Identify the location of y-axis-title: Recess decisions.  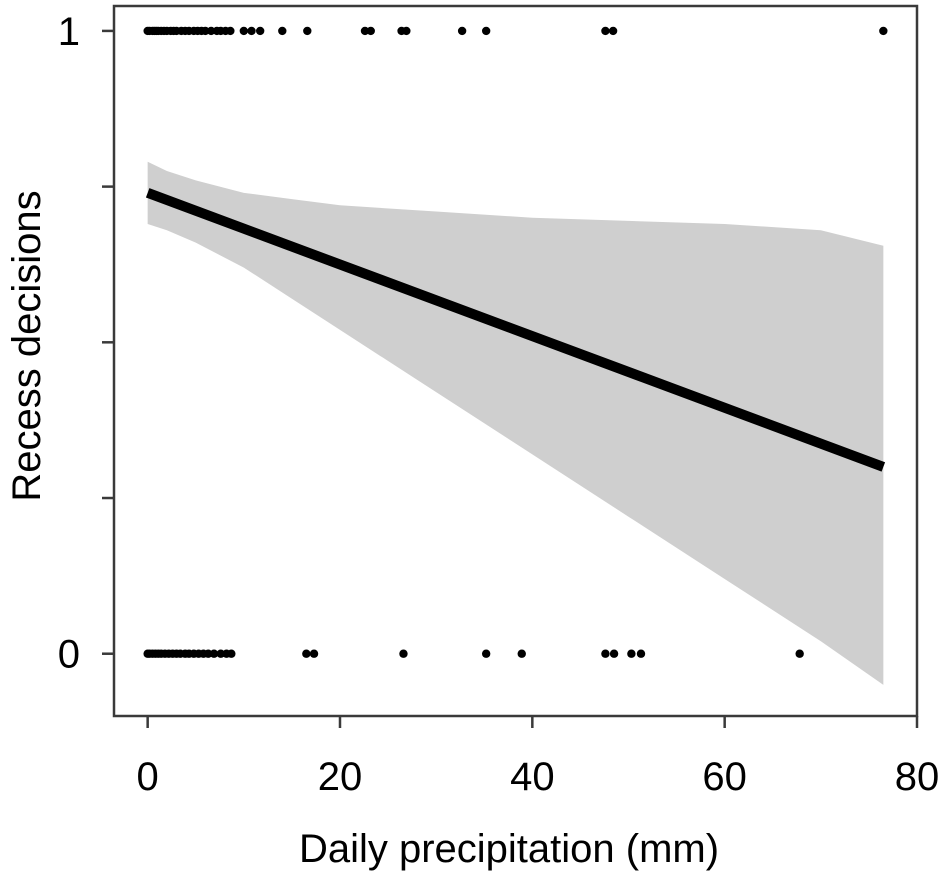
(27, 345).